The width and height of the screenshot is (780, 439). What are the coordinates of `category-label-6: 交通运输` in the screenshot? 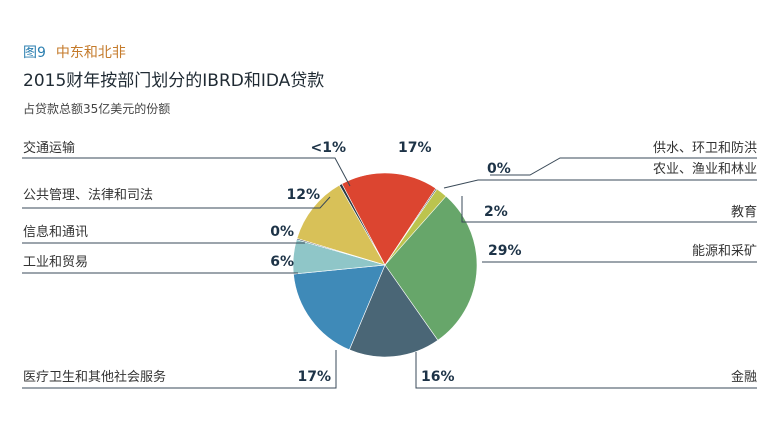 It's located at (49, 148).